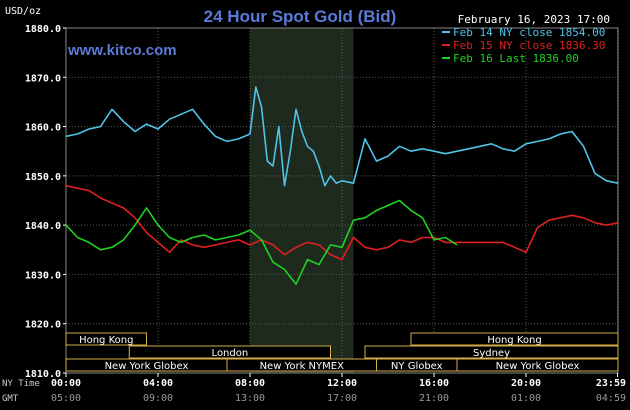 The width and height of the screenshot is (630, 410). What do you see at coordinates (122, 50) in the screenshot?
I see `website-label: www.kitco.com` at bounding box center [122, 50].